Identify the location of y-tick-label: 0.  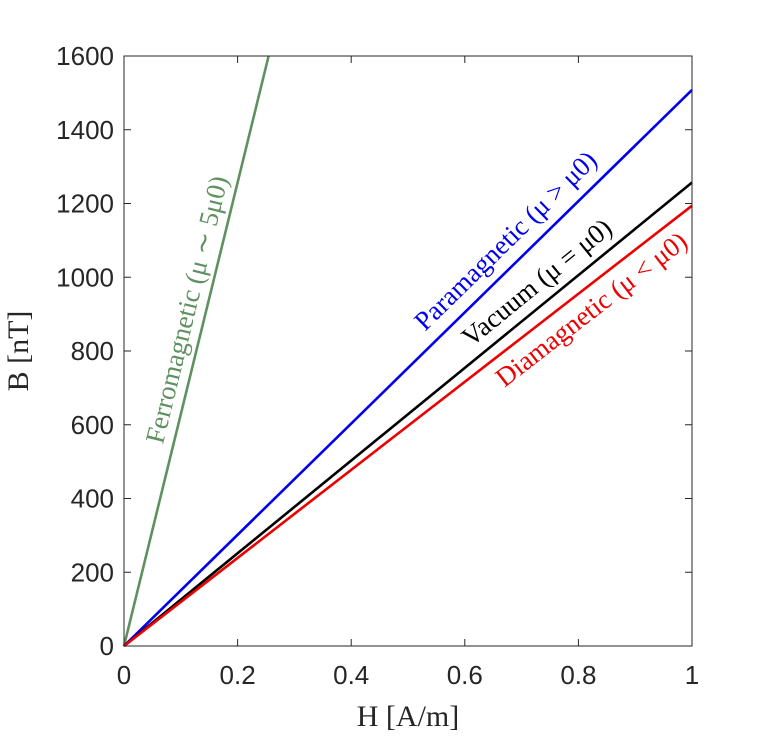
(107, 646).